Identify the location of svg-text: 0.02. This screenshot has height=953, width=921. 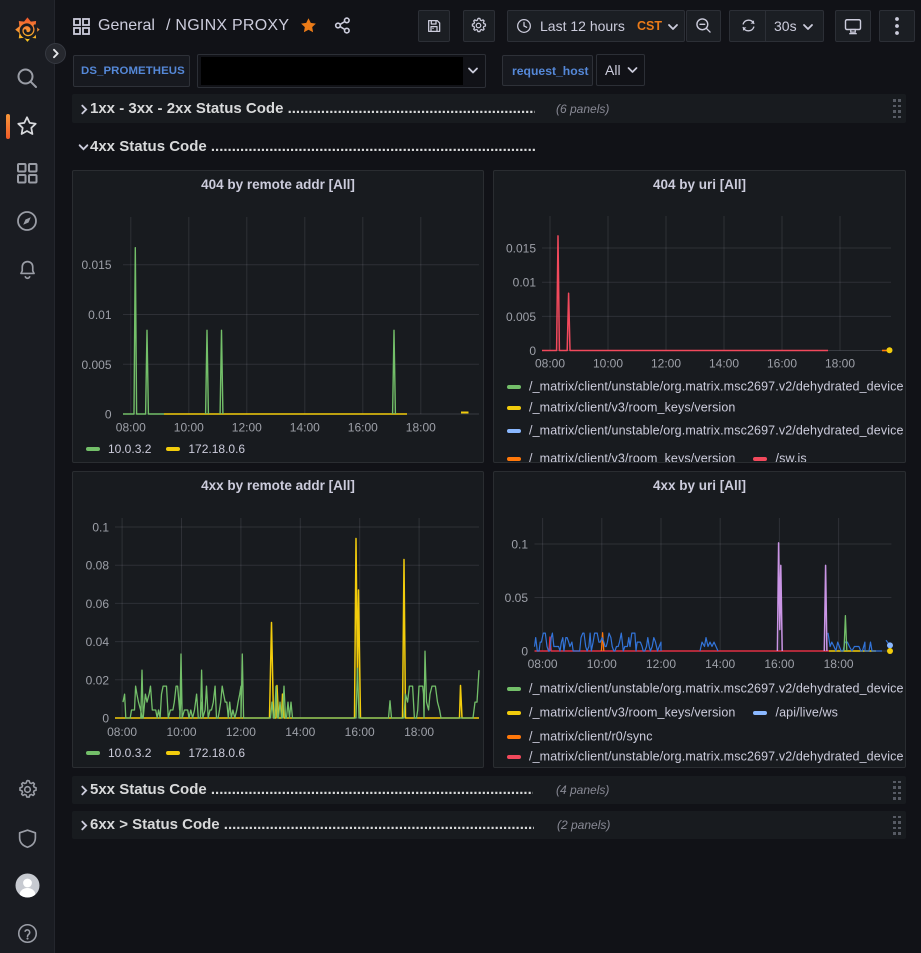
(98, 680).